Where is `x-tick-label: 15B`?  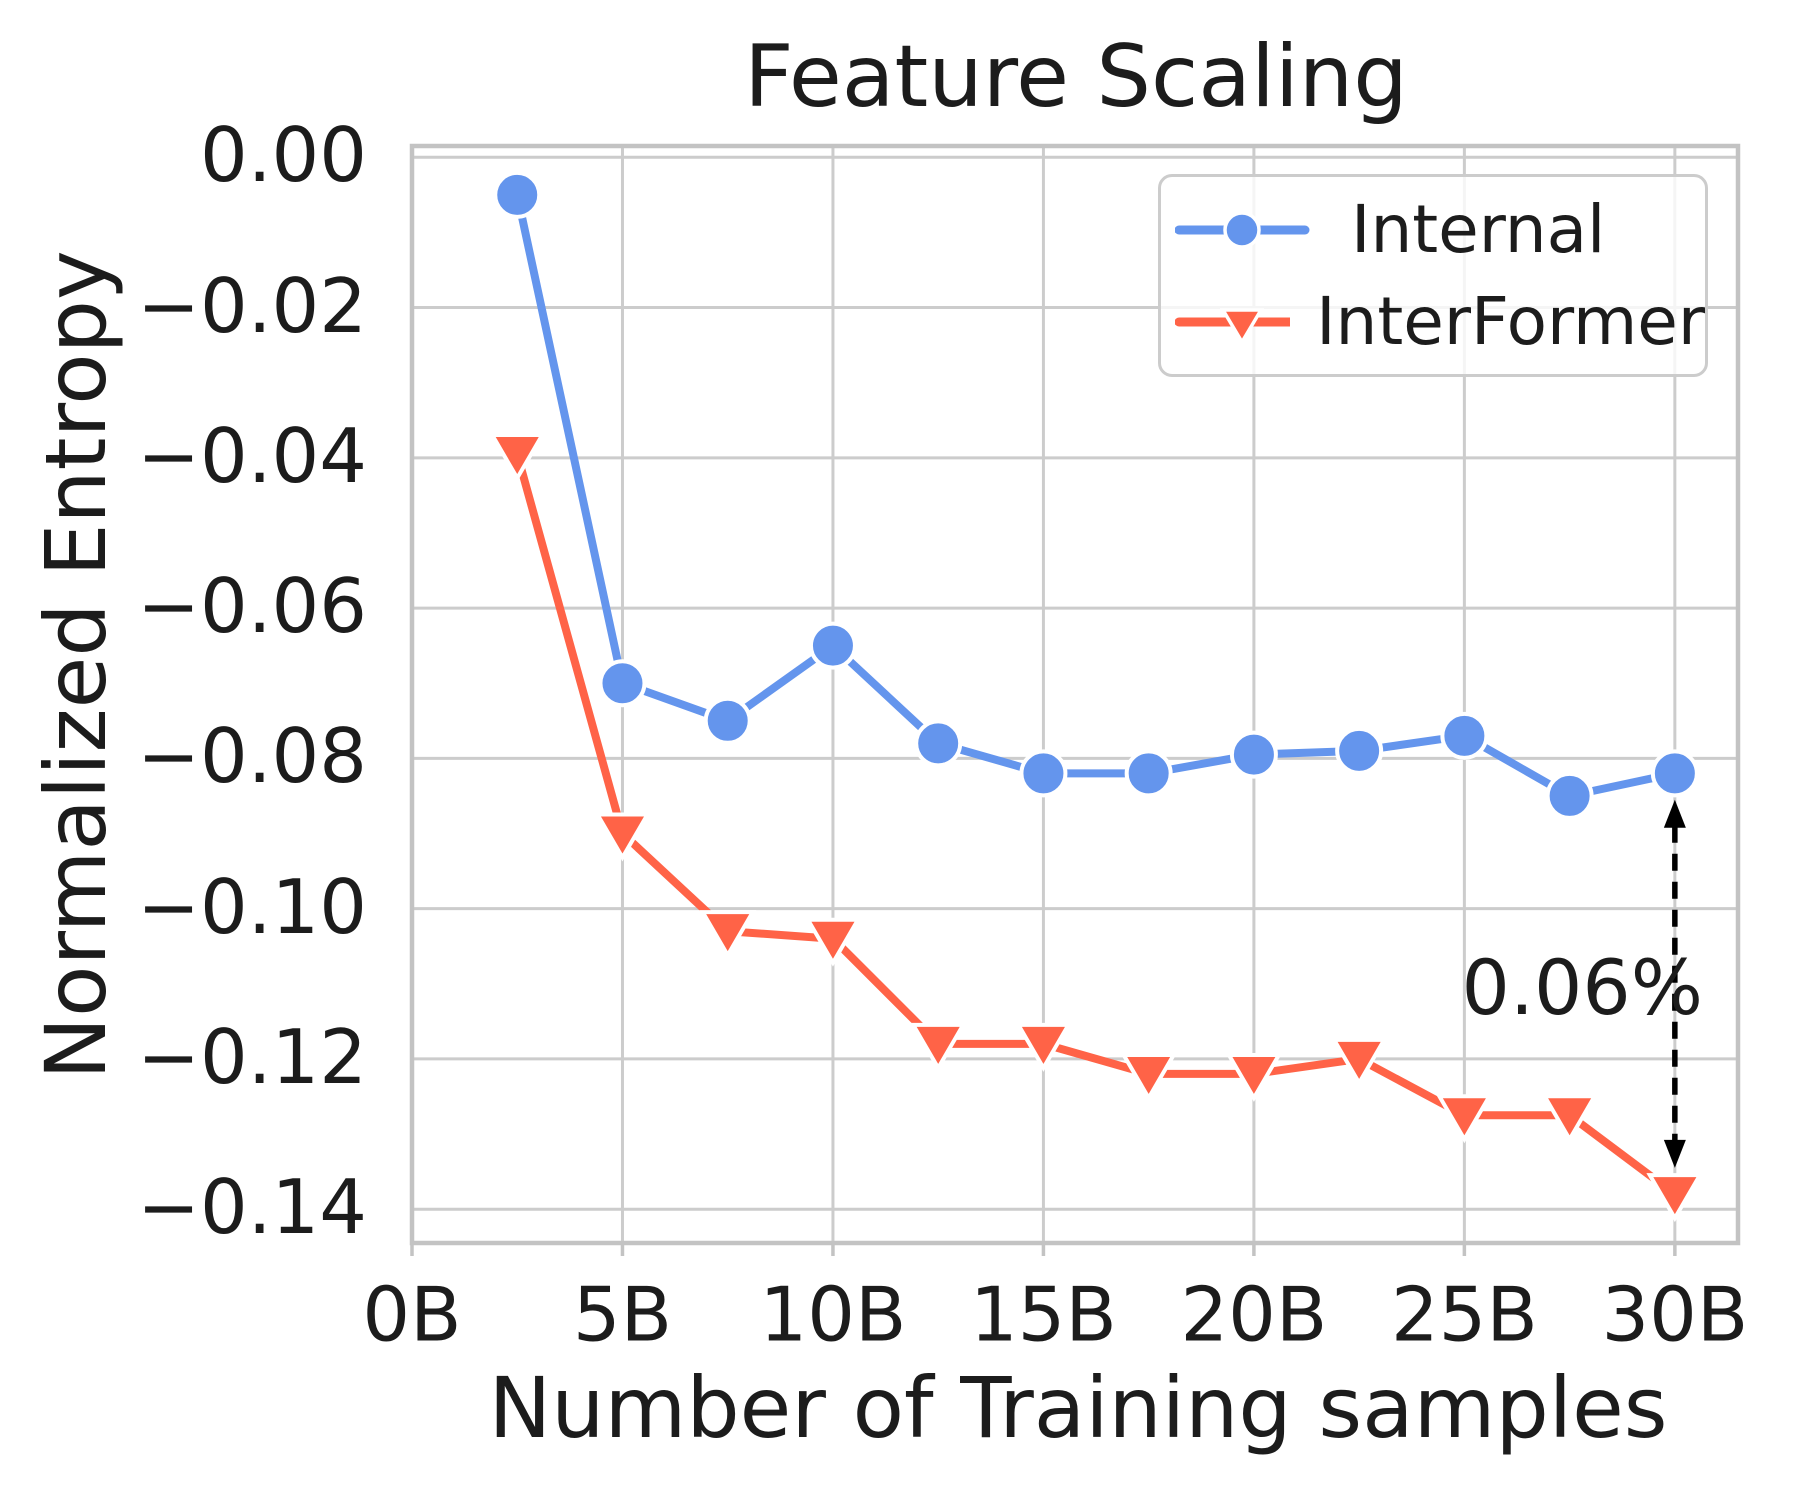 x-tick-label: 15B is located at coordinates (1043, 1314).